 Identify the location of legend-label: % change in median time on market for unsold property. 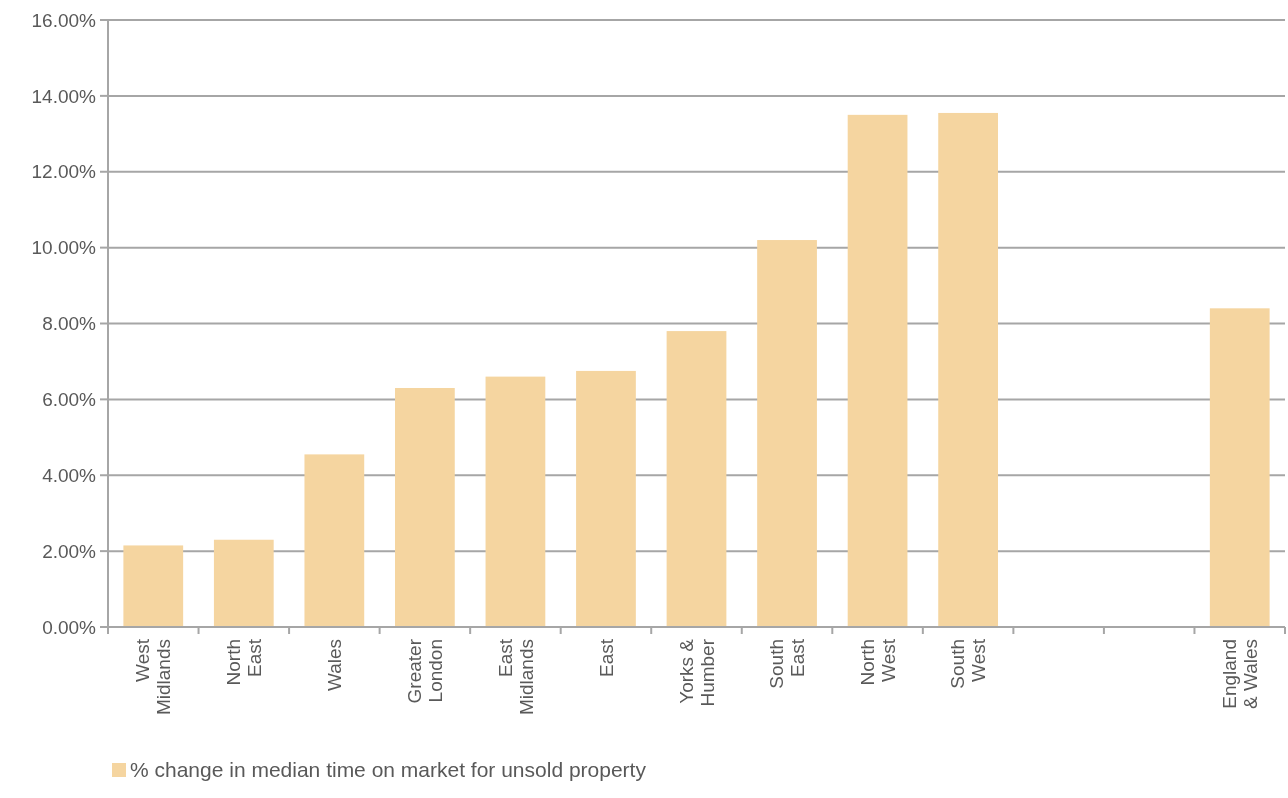
(388, 770).